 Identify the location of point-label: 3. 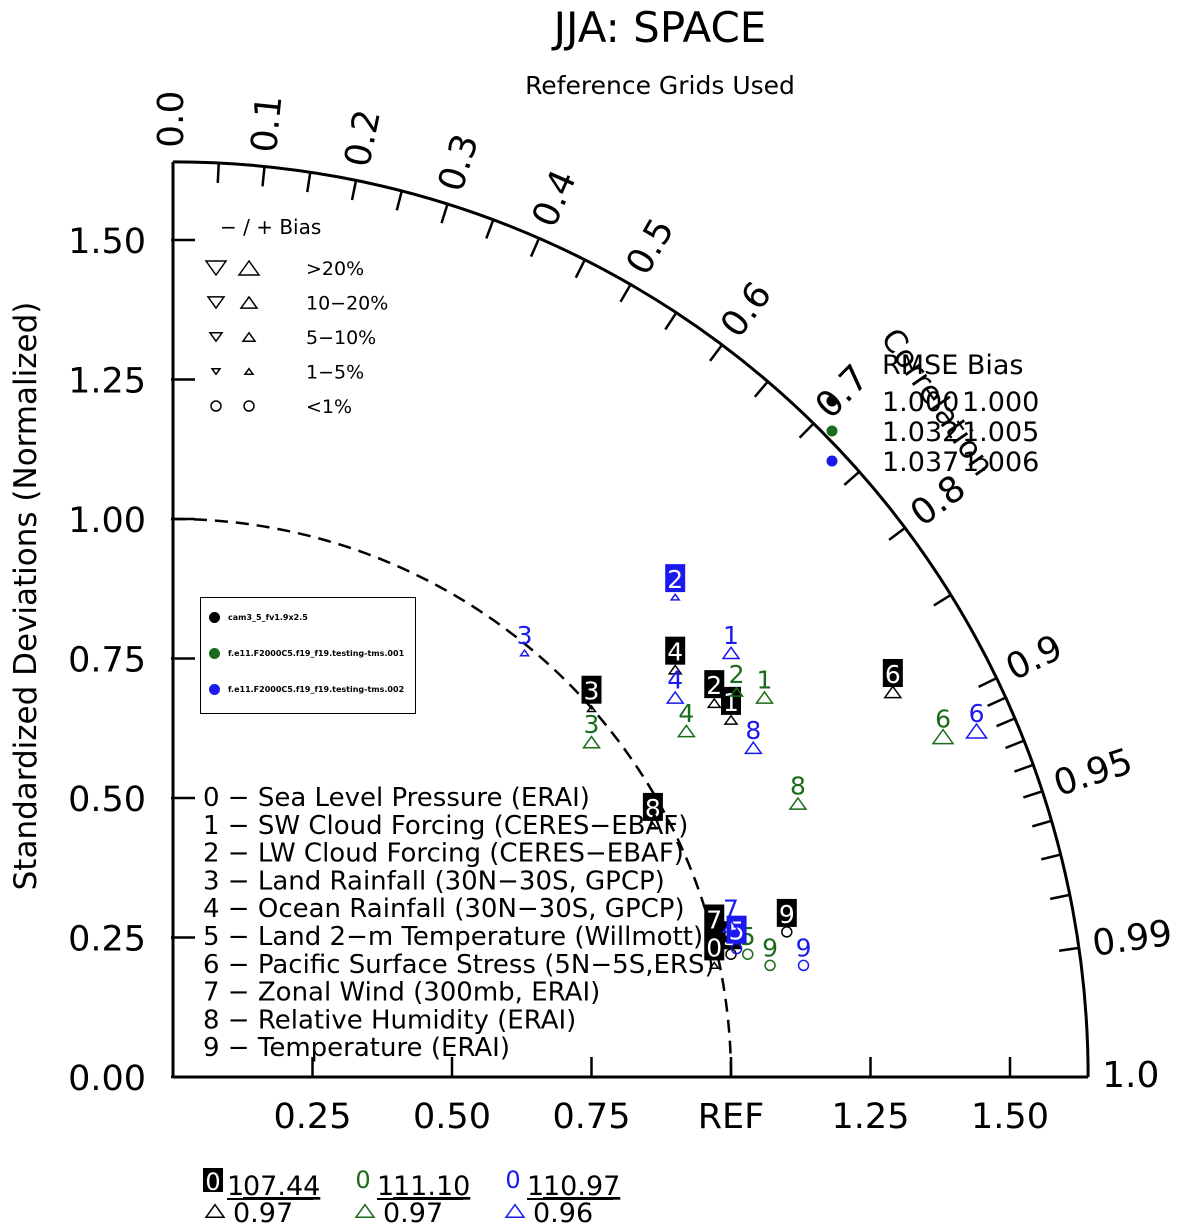
(592, 724).